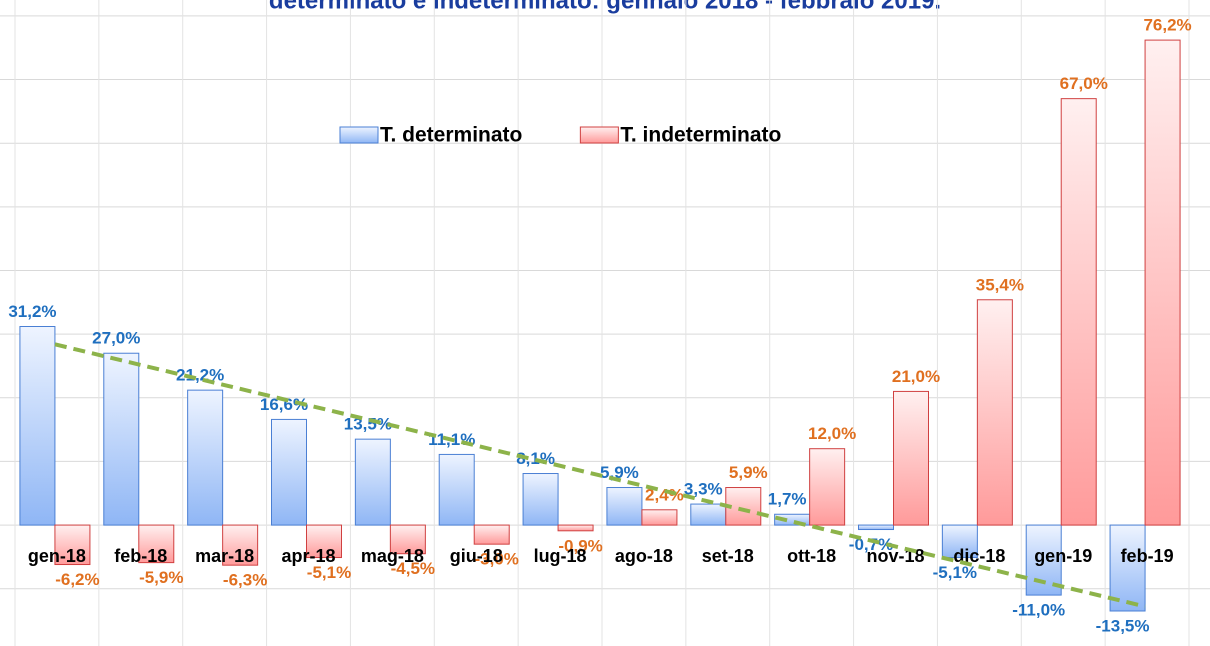  What do you see at coordinates (77, 579) in the screenshot?
I see `value-label: -6,2%` at bounding box center [77, 579].